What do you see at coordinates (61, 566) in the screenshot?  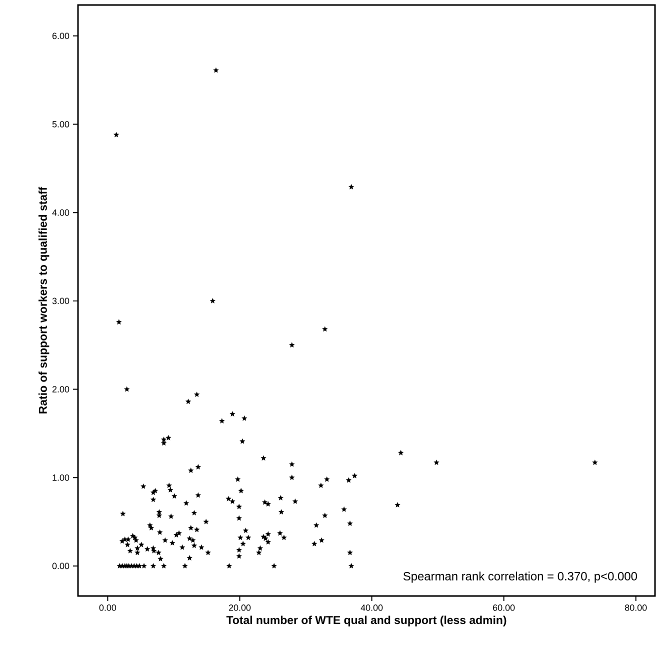 I see `y-tick-label: 0.00` at bounding box center [61, 566].